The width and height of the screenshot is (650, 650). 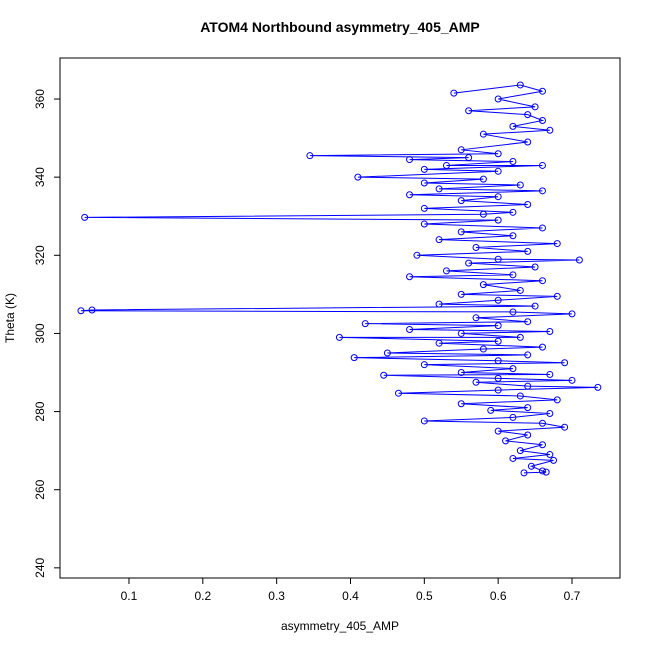 I want to click on y-axis-label: Theta (K), so click(x=10, y=318).